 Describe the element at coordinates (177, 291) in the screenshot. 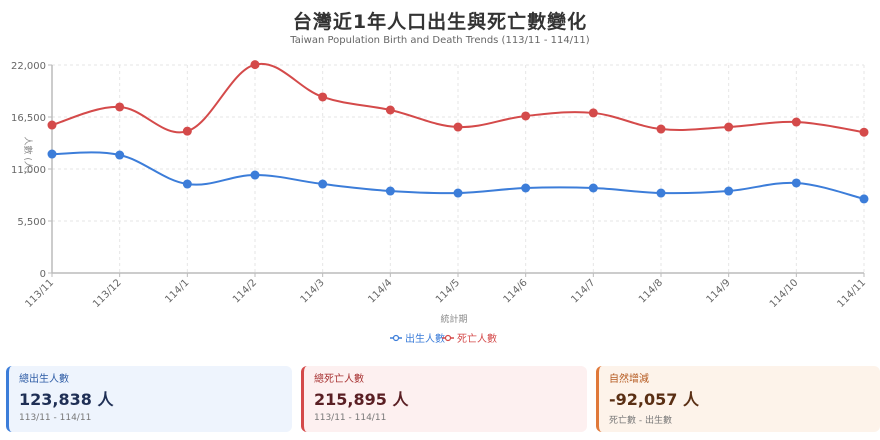

I see `x-tick-label: 114/1` at that location.